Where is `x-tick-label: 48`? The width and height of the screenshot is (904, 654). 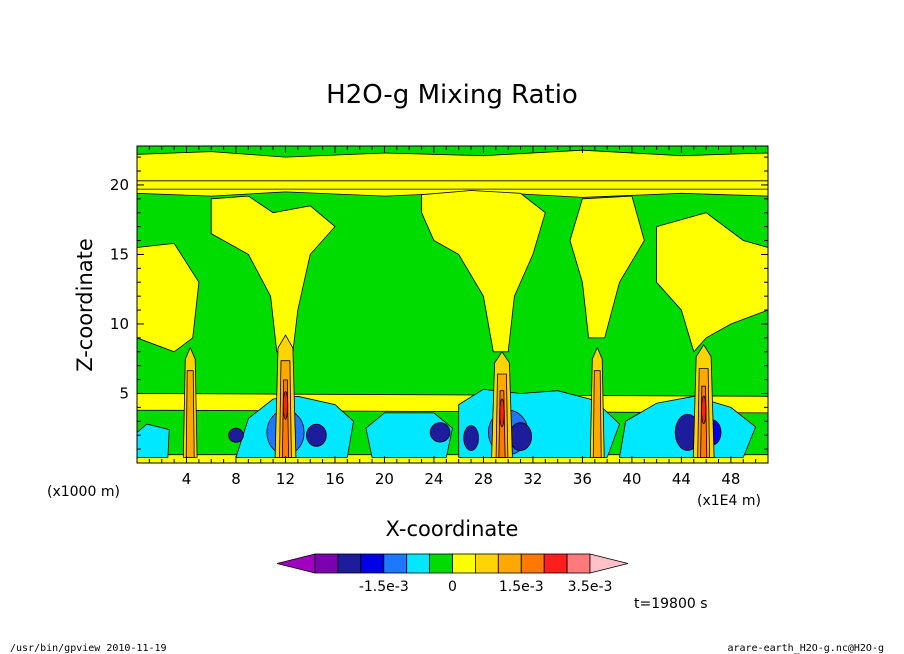 x-tick-label: 48 is located at coordinates (730, 479).